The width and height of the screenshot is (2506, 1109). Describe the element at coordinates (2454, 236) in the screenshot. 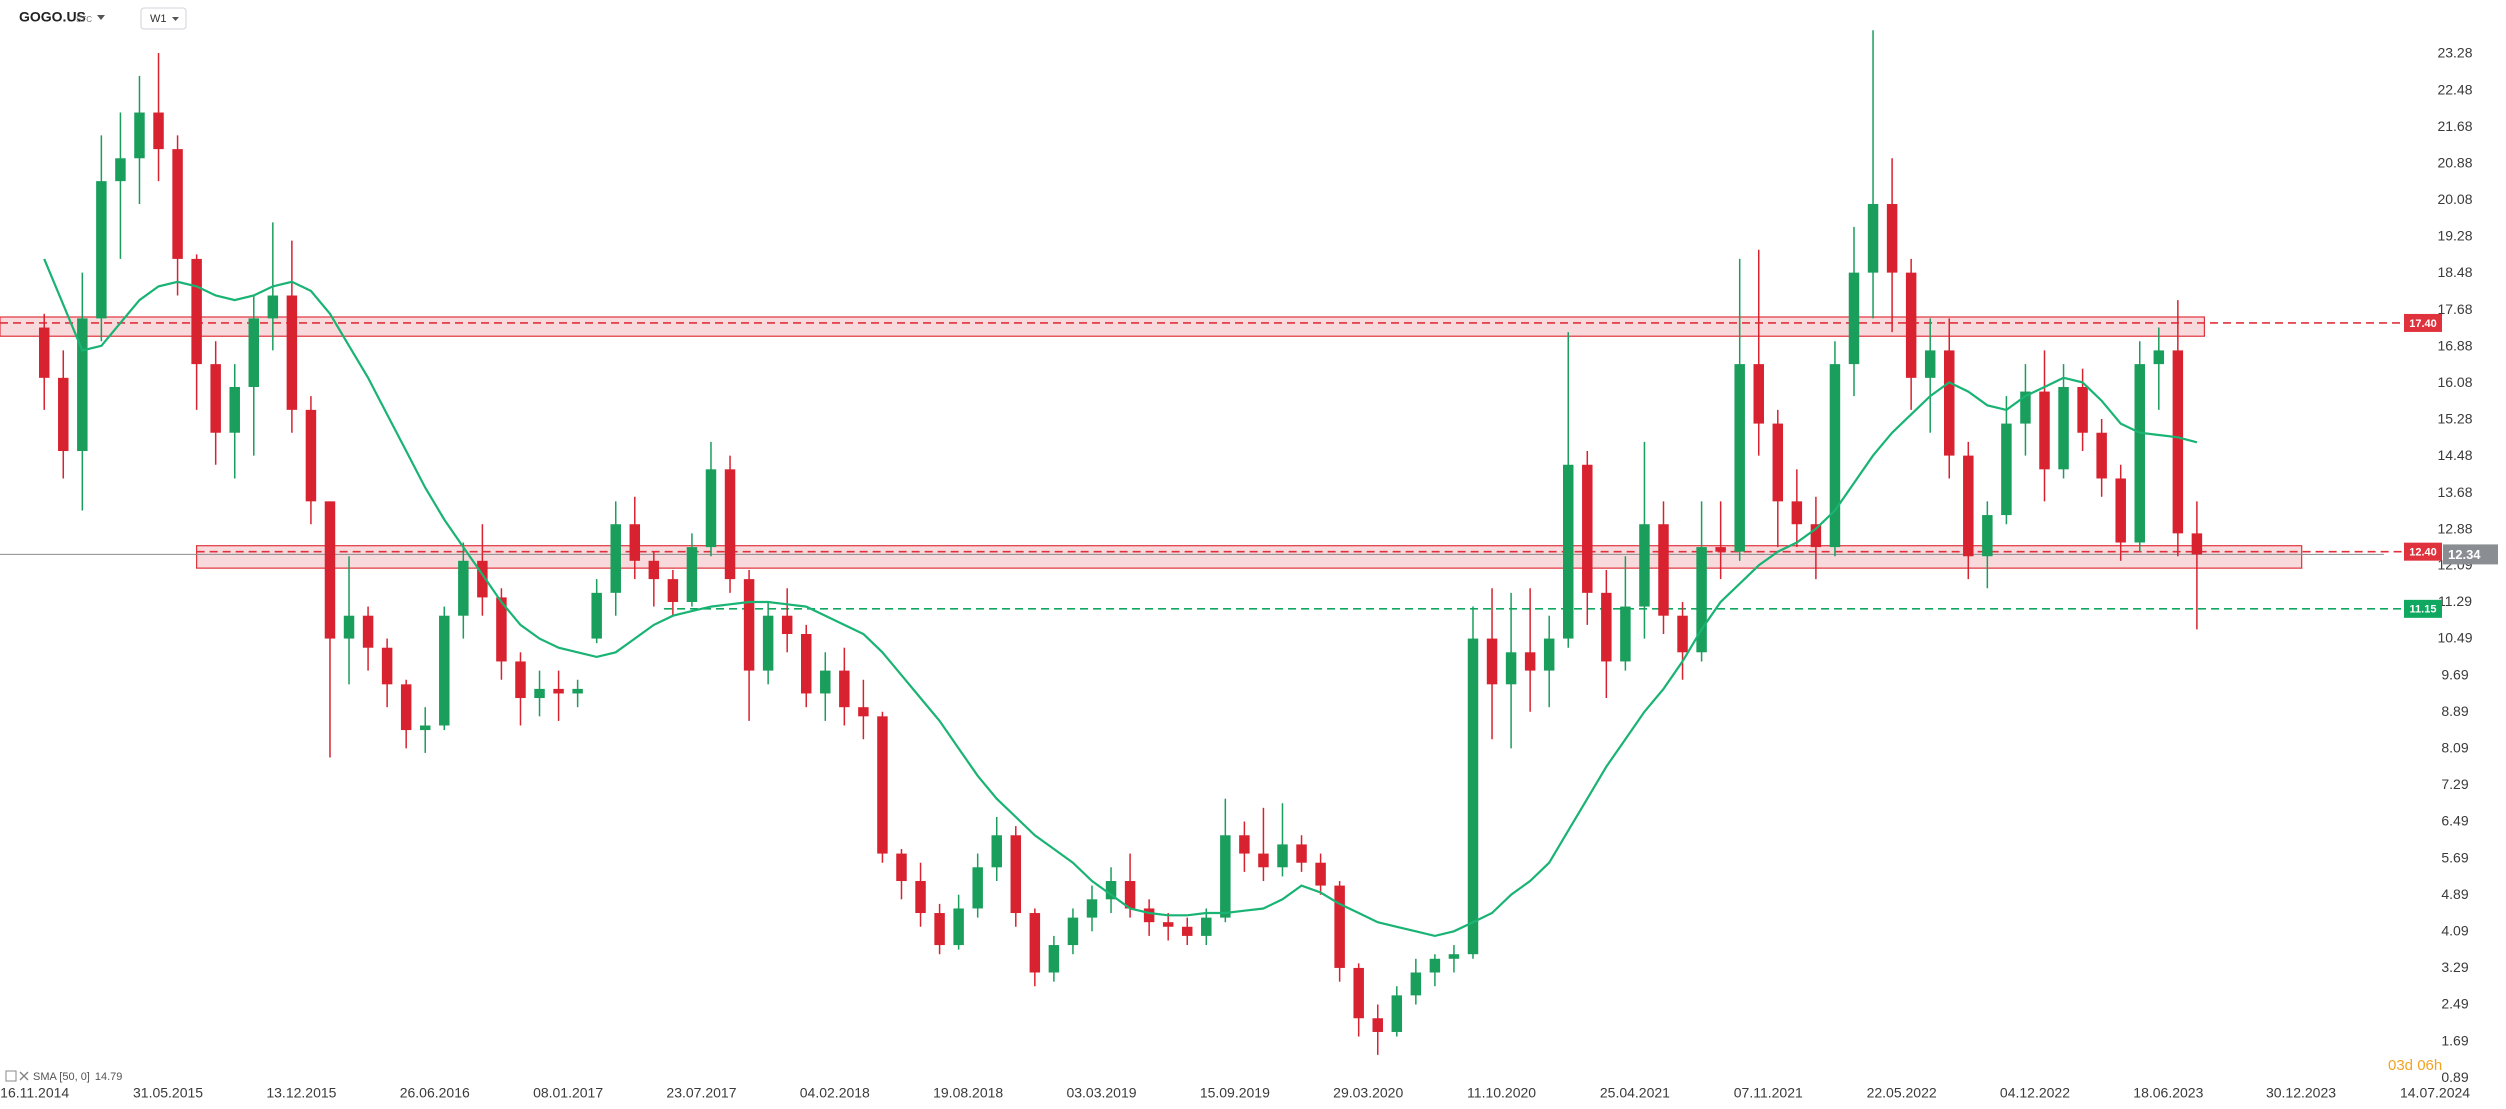

I see `y-tick-label: 19.28` at that location.